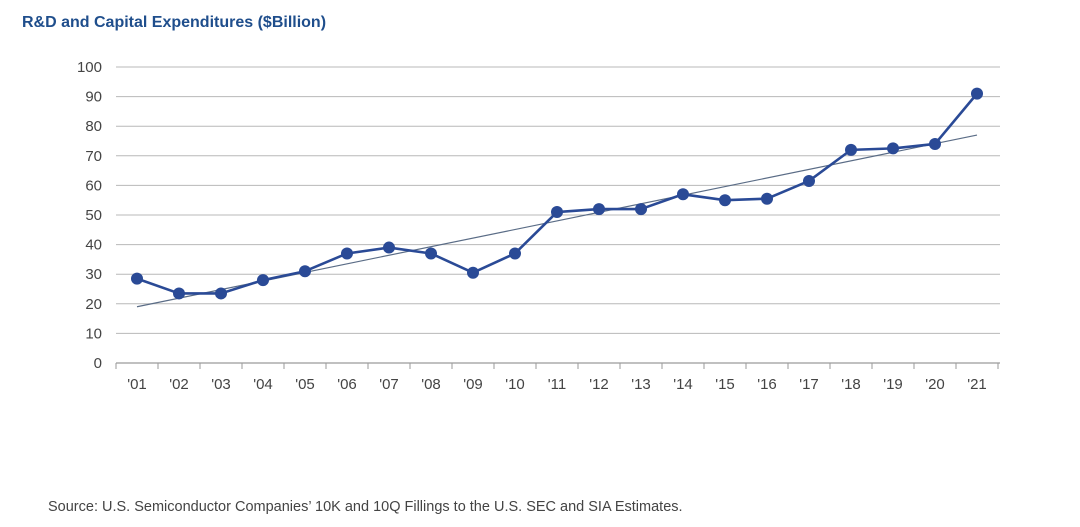  Describe the element at coordinates (263, 384) in the screenshot. I see `x-tick-label-3: '04` at that location.